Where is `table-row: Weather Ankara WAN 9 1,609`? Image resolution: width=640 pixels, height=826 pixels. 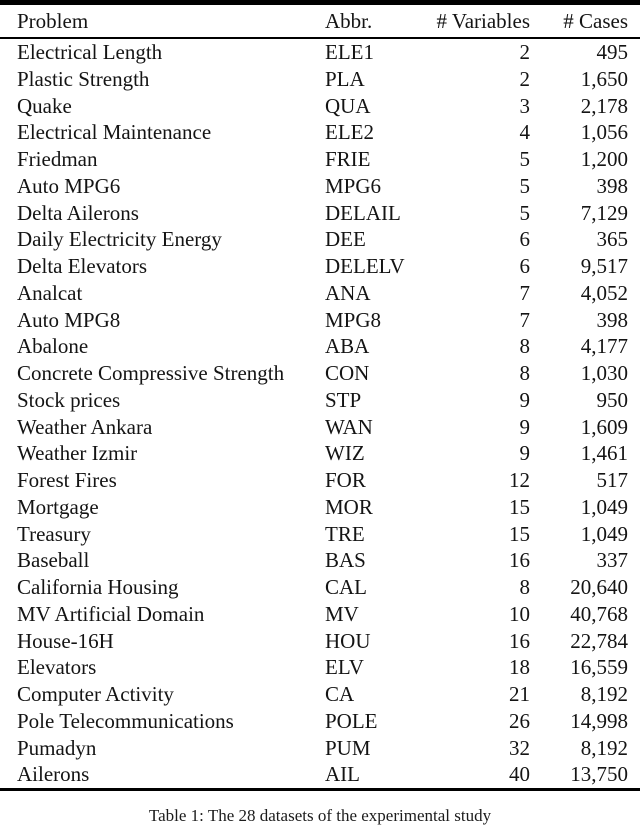 table-row: Weather Ankara WAN 9 1,609 is located at coordinates (320, 427).